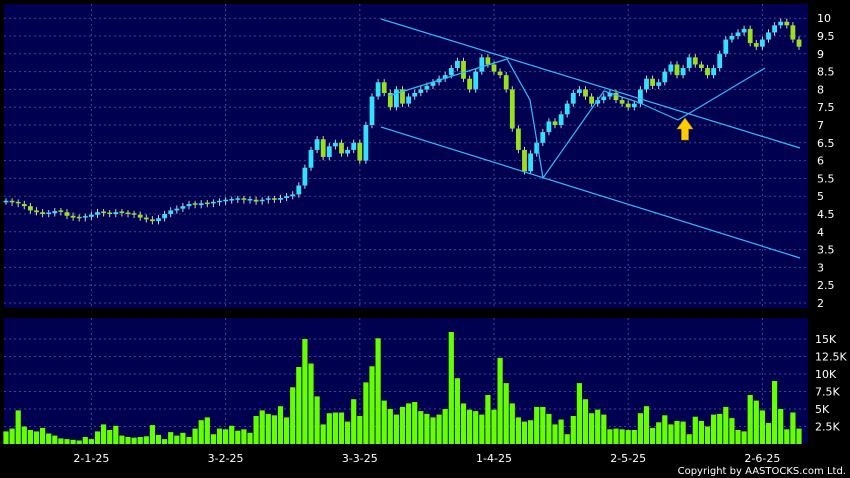 Image resolution: width=850 pixels, height=478 pixels. Describe the element at coordinates (820, 232) in the screenshot. I see `price-tick-label: 4` at that location.